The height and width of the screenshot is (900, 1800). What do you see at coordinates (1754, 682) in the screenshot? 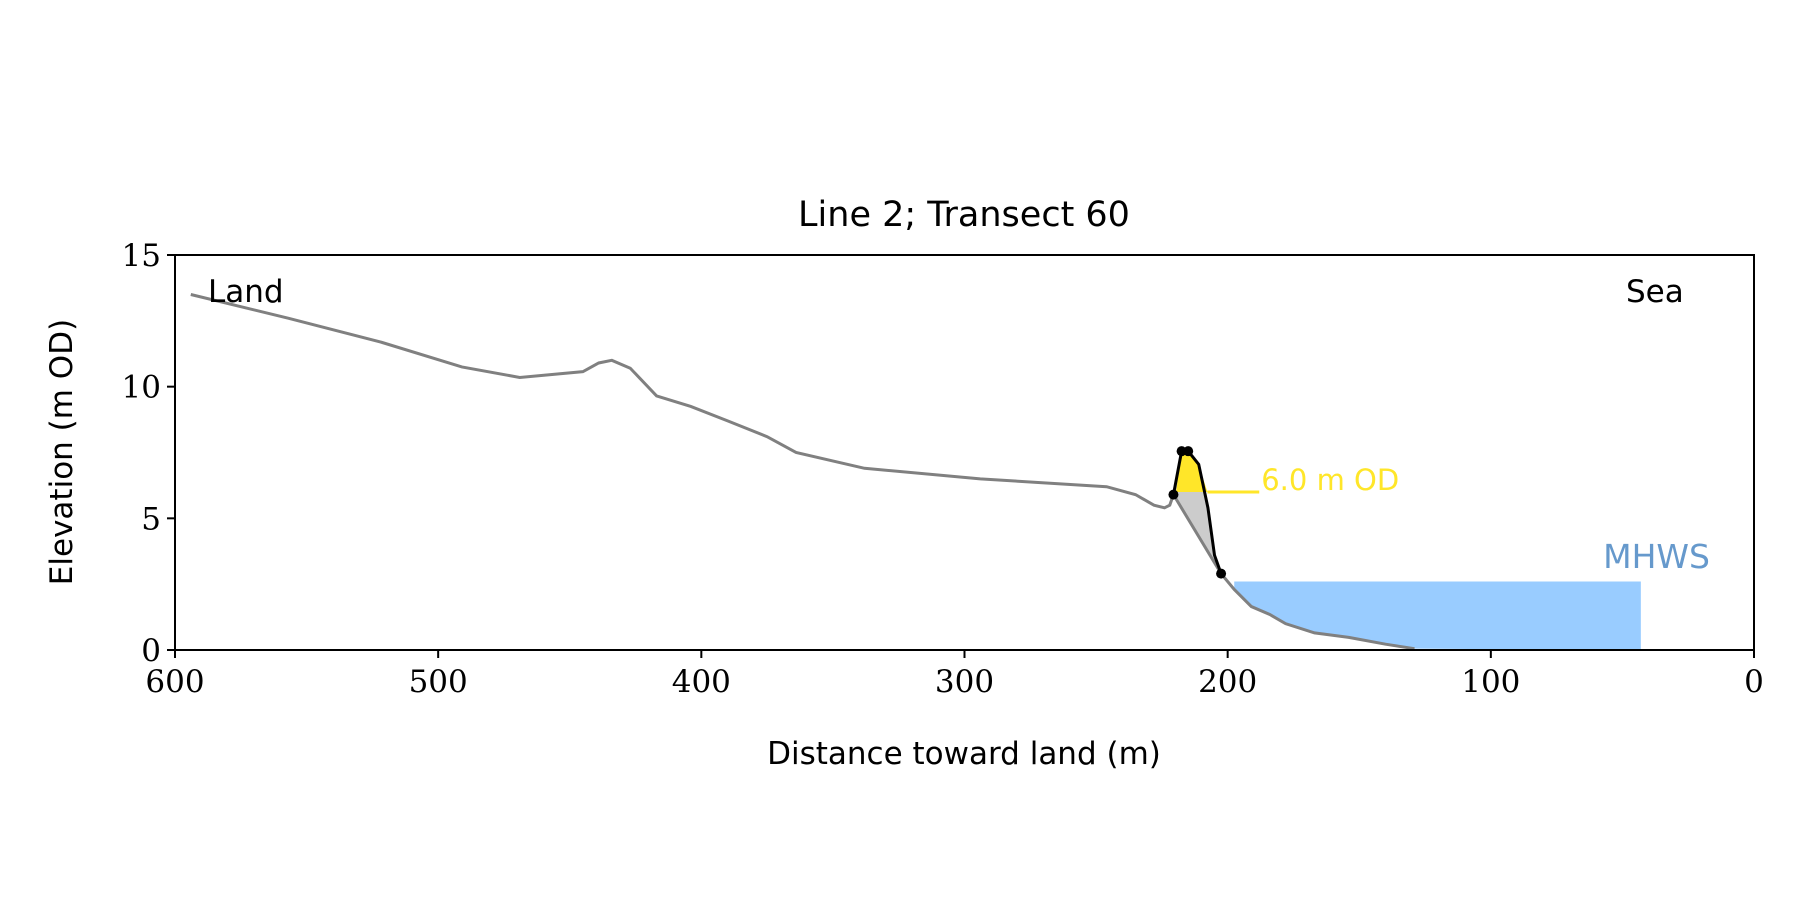
I see `x-tick-label: 0` at bounding box center [1754, 682].